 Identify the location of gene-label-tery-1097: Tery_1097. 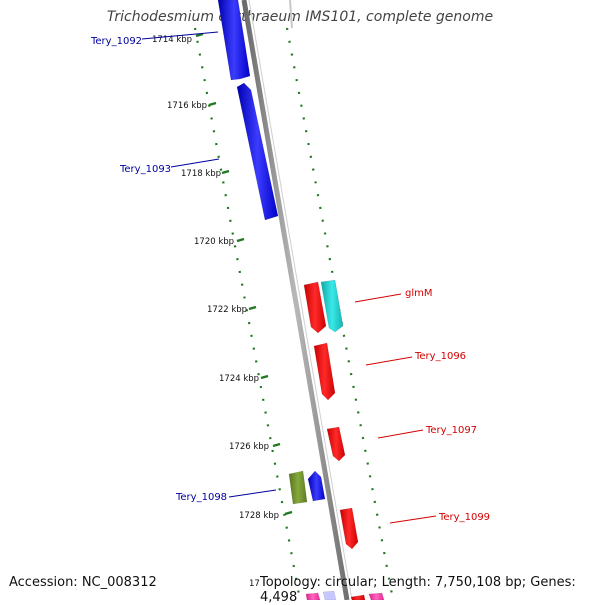
(451, 430).